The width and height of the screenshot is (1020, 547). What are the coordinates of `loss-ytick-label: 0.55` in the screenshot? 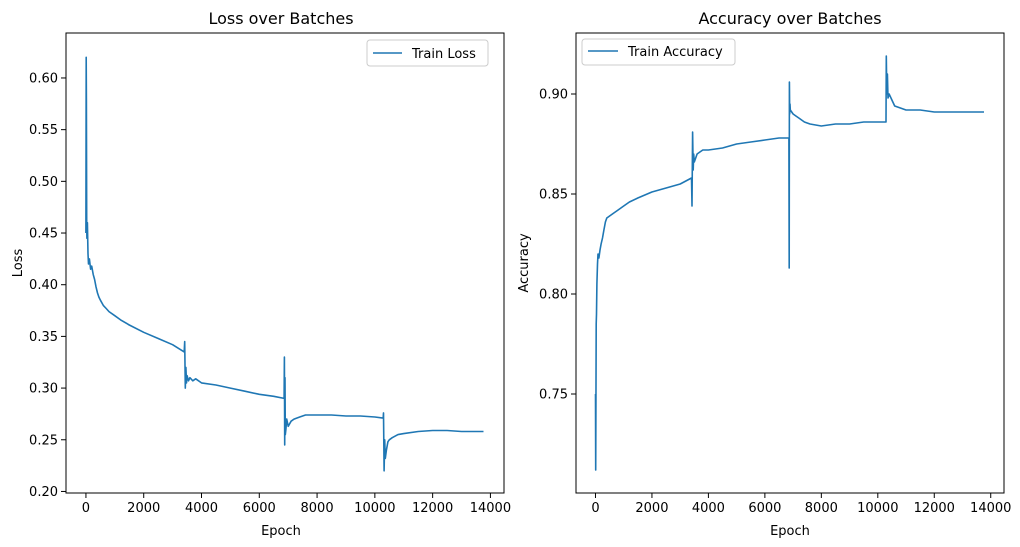 It's located at (43, 130).